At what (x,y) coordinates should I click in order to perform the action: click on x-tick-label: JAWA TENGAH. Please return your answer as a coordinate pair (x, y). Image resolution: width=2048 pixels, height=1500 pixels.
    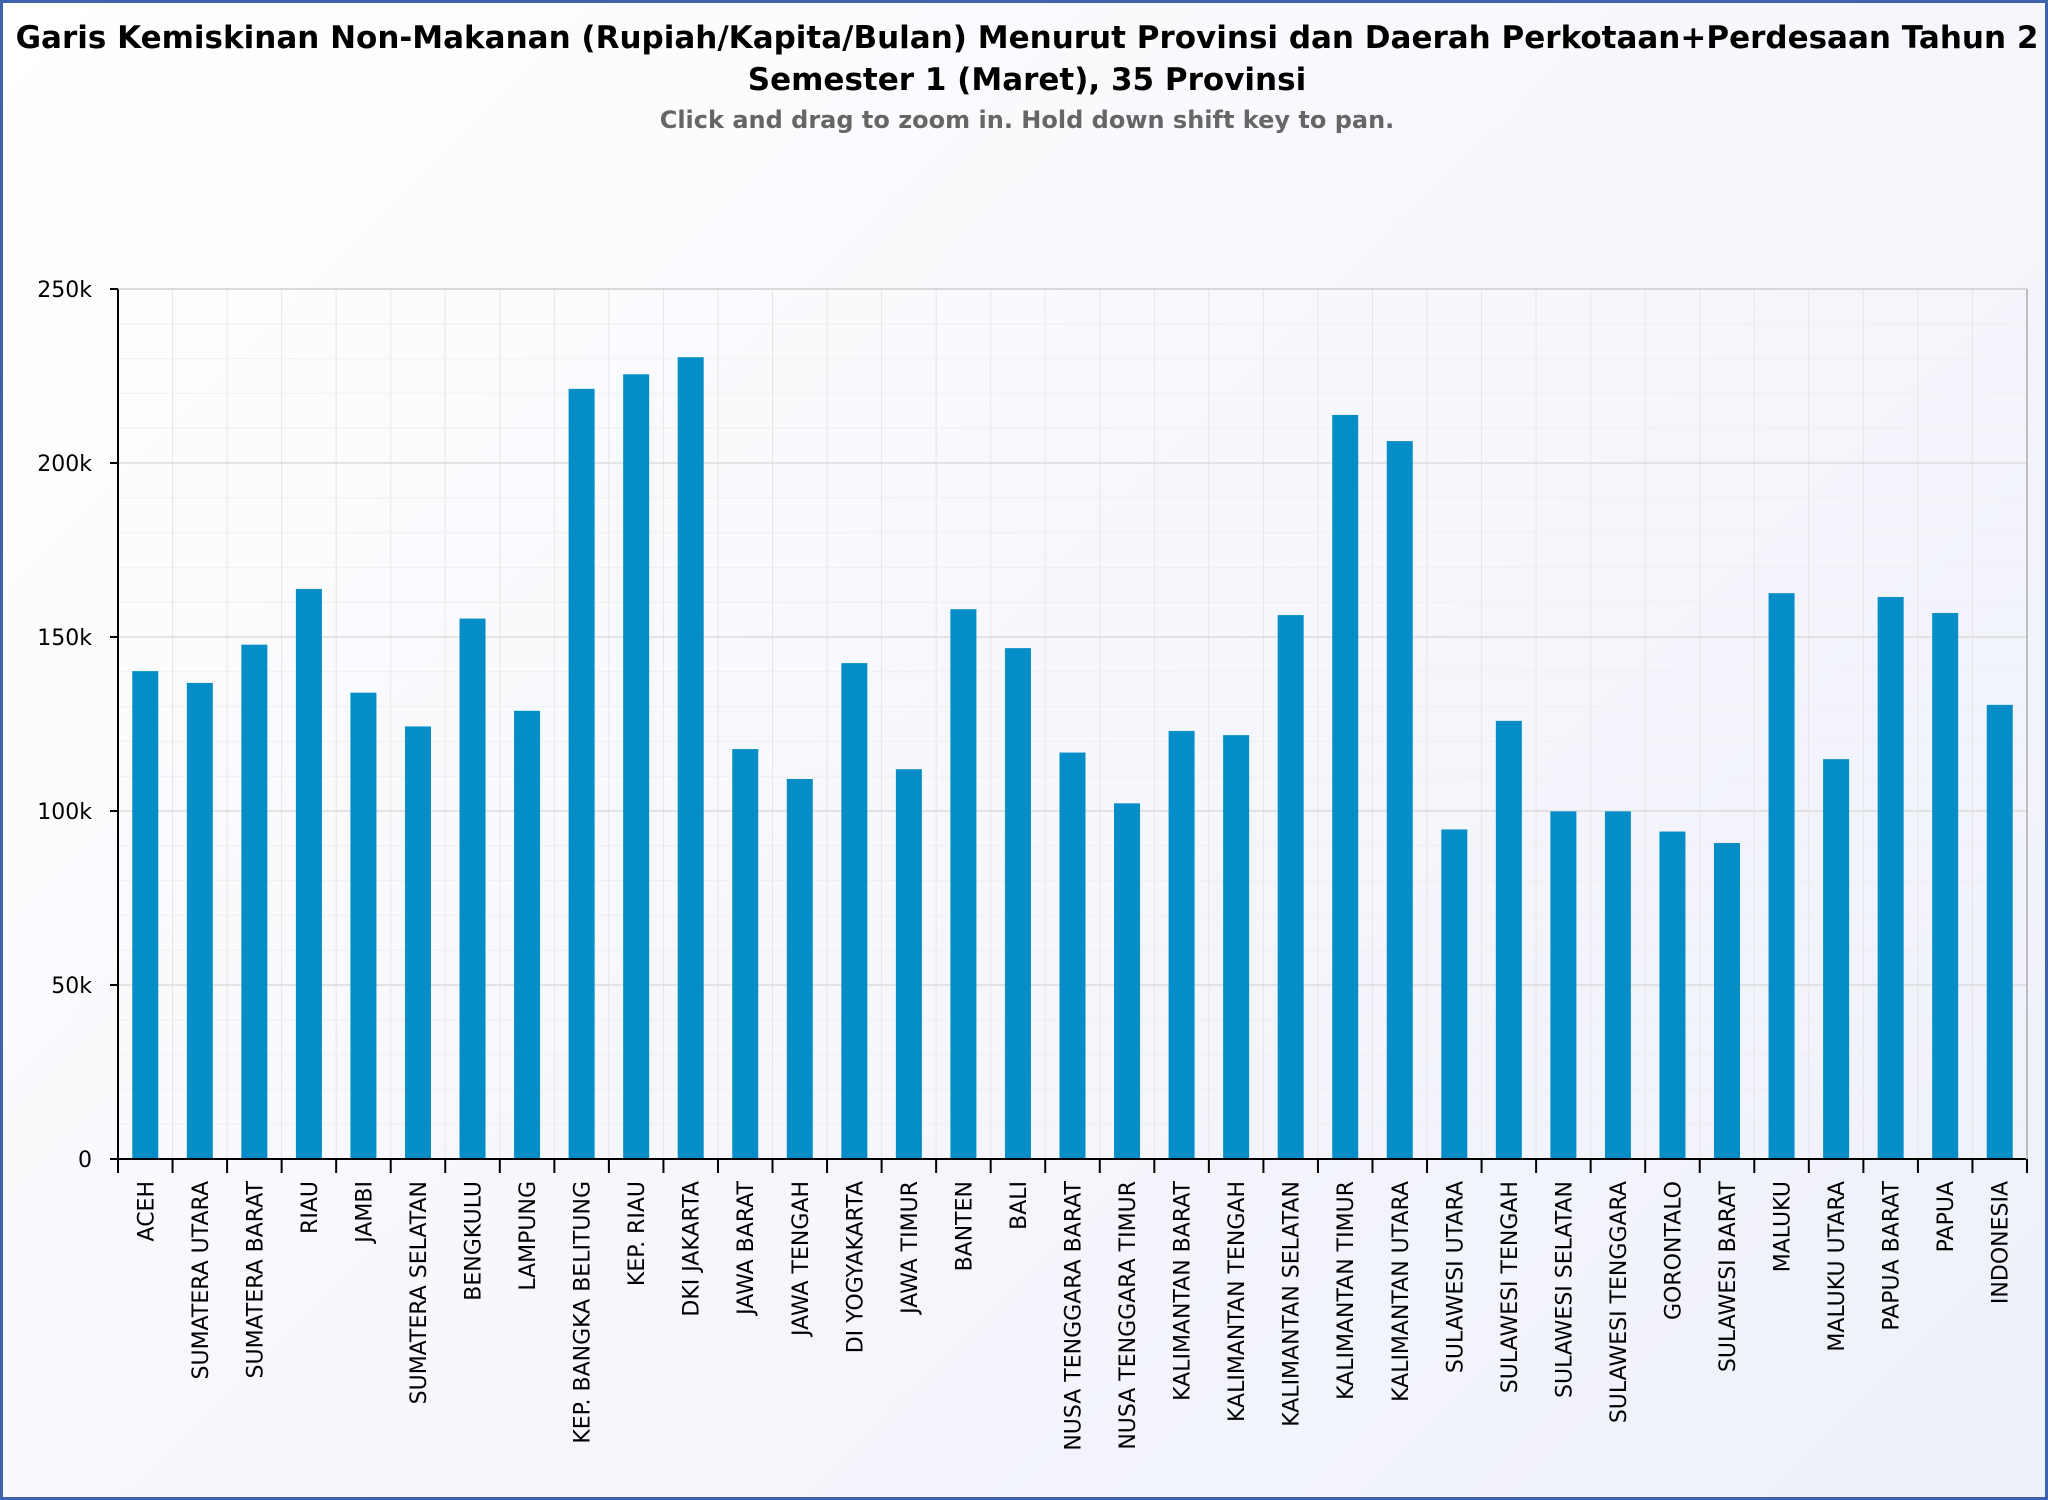
    Looking at the image, I should click on (801, 1259).